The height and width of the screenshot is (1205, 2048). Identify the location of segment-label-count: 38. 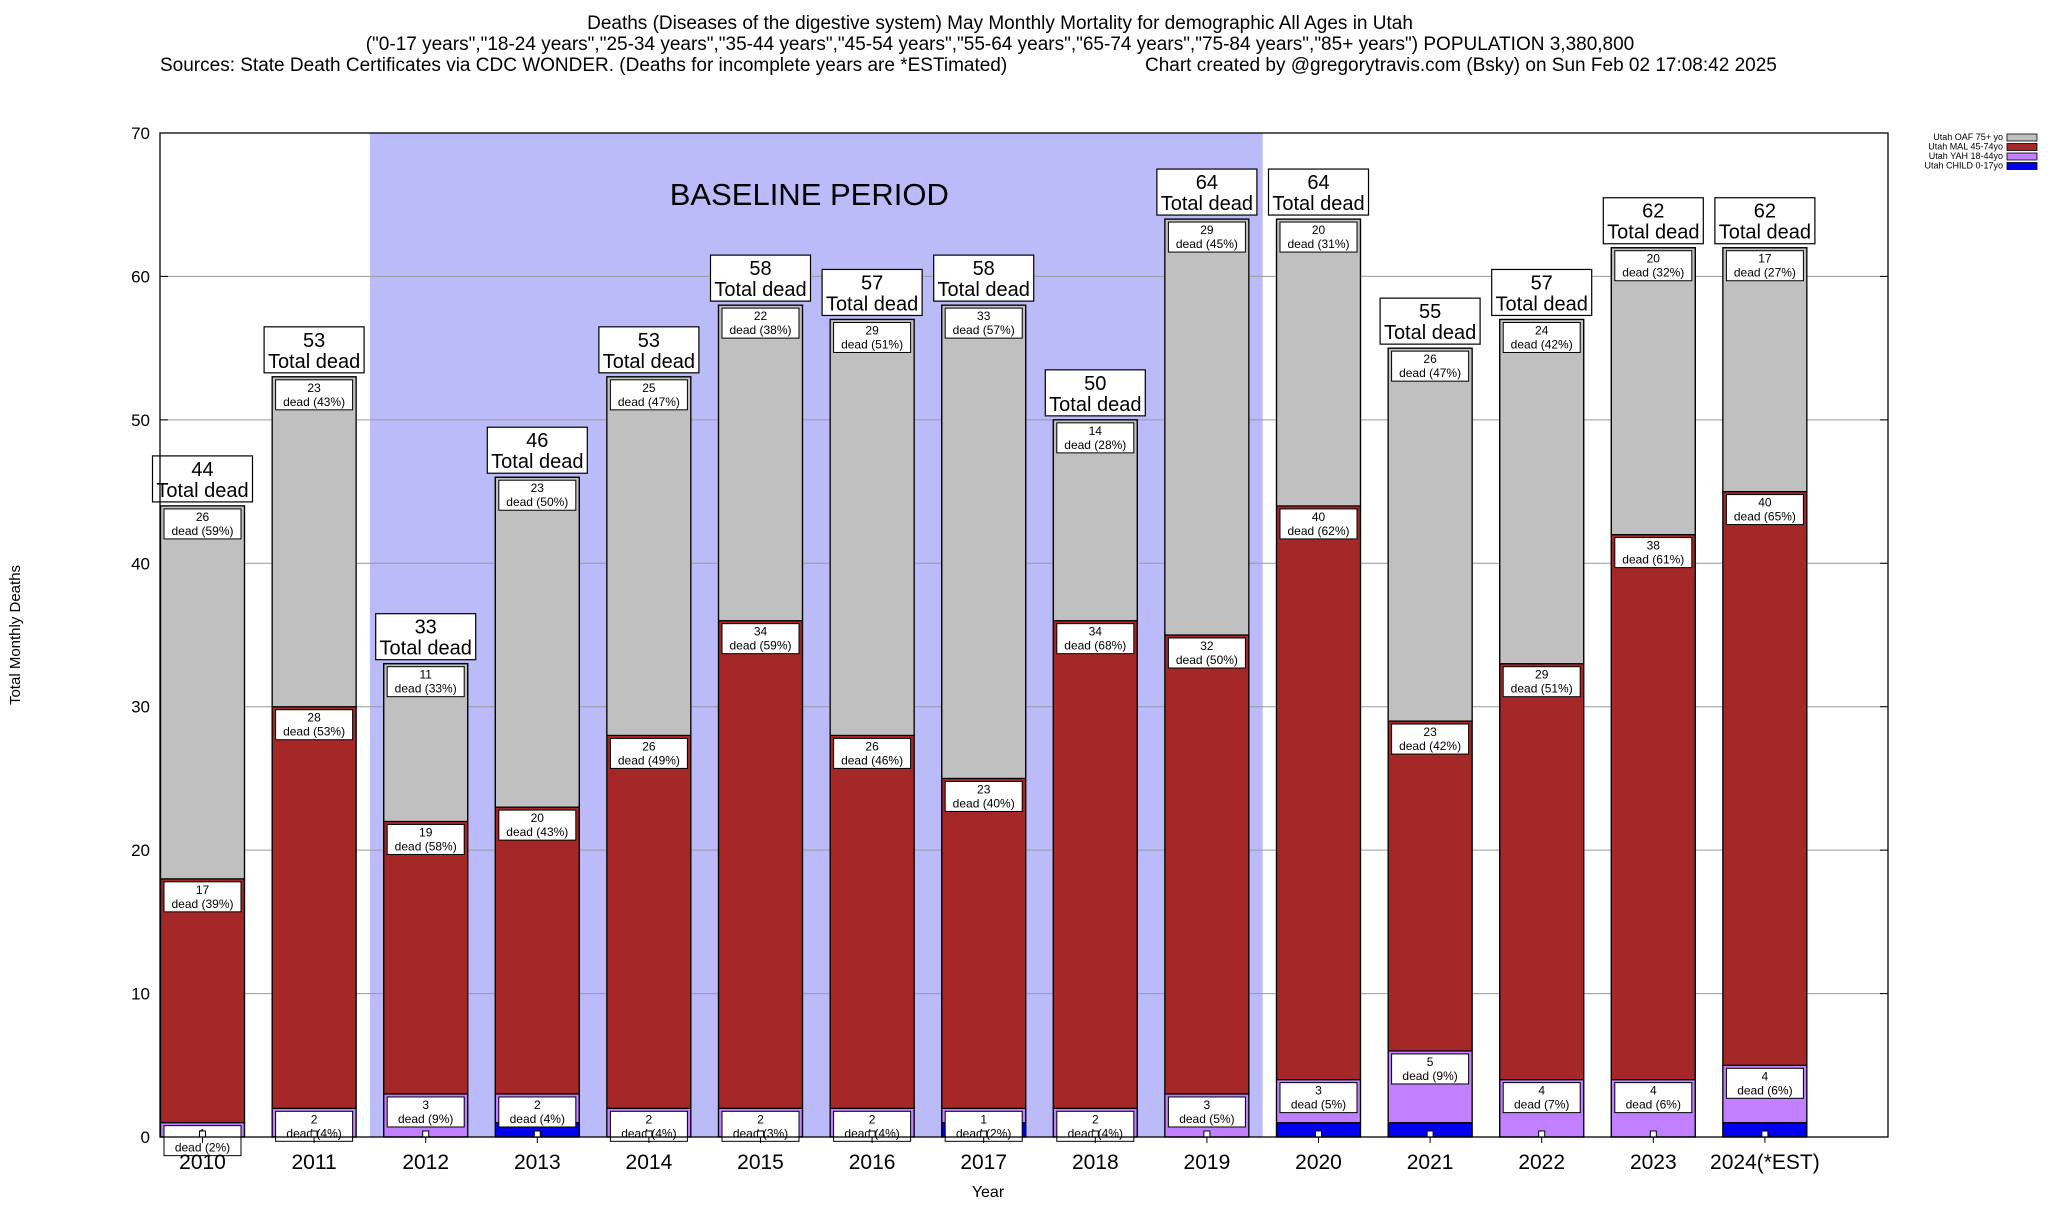
(1654, 546).